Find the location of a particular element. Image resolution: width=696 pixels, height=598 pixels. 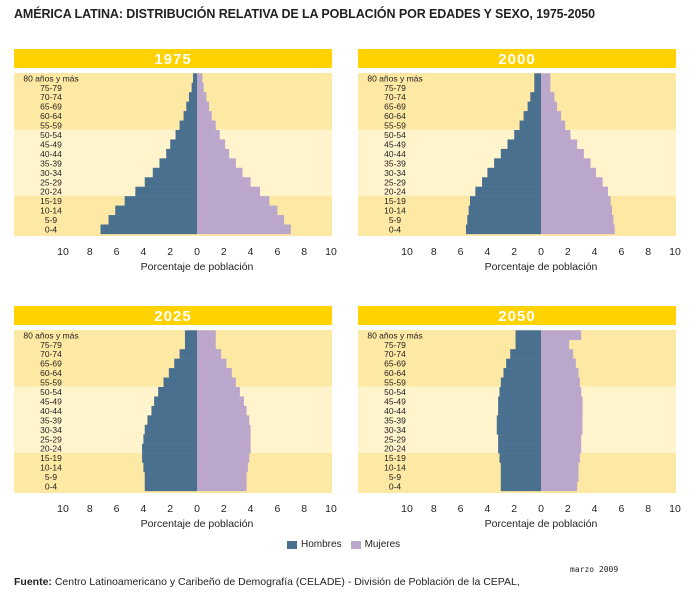

chart-0-xtick-4: 2 is located at coordinates (170, 252).